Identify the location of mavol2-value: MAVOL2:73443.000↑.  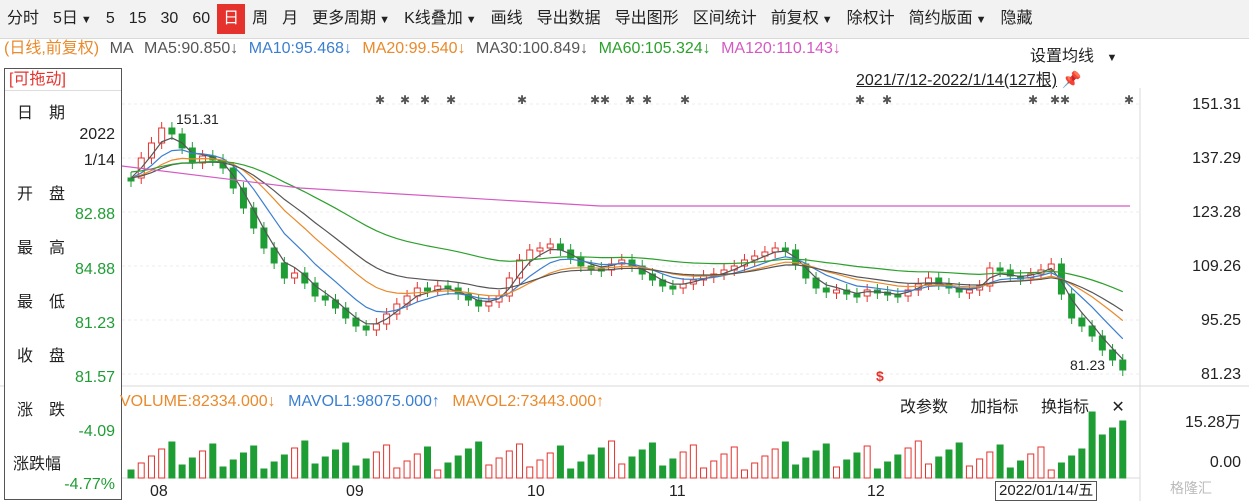
(528, 401).